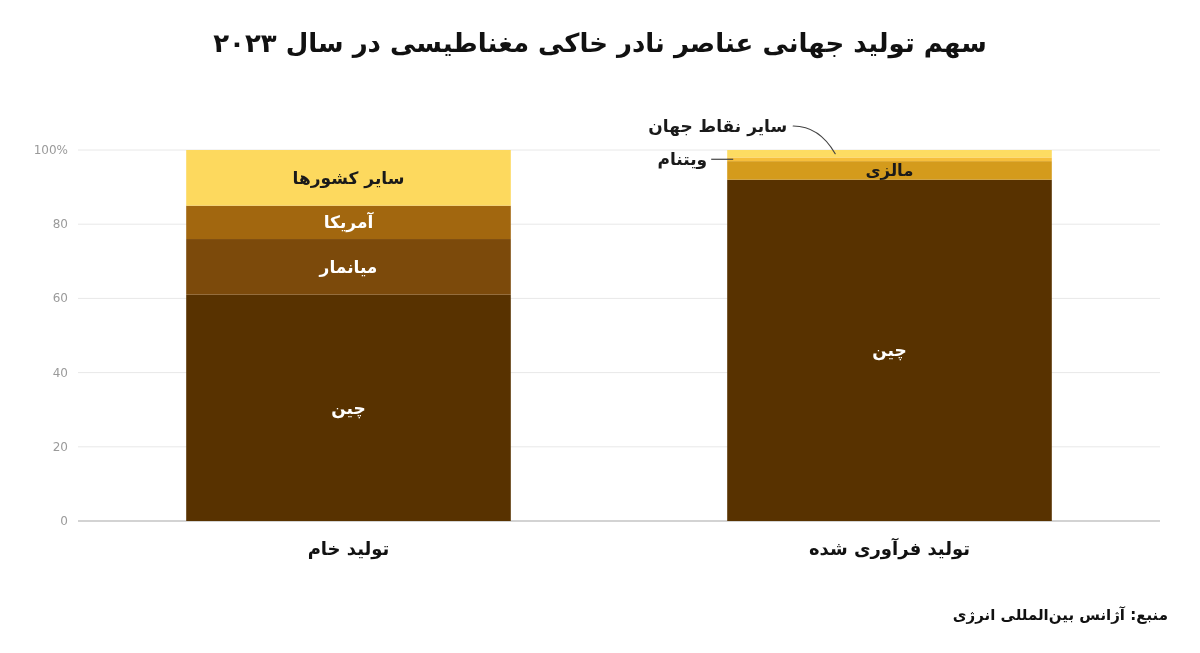  What do you see at coordinates (600, 43) in the screenshot?
I see `title: سهم تولید جهانی عناصر نادر خاکی مغناطیسی در سال ۲۰۲۳` at bounding box center [600, 43].